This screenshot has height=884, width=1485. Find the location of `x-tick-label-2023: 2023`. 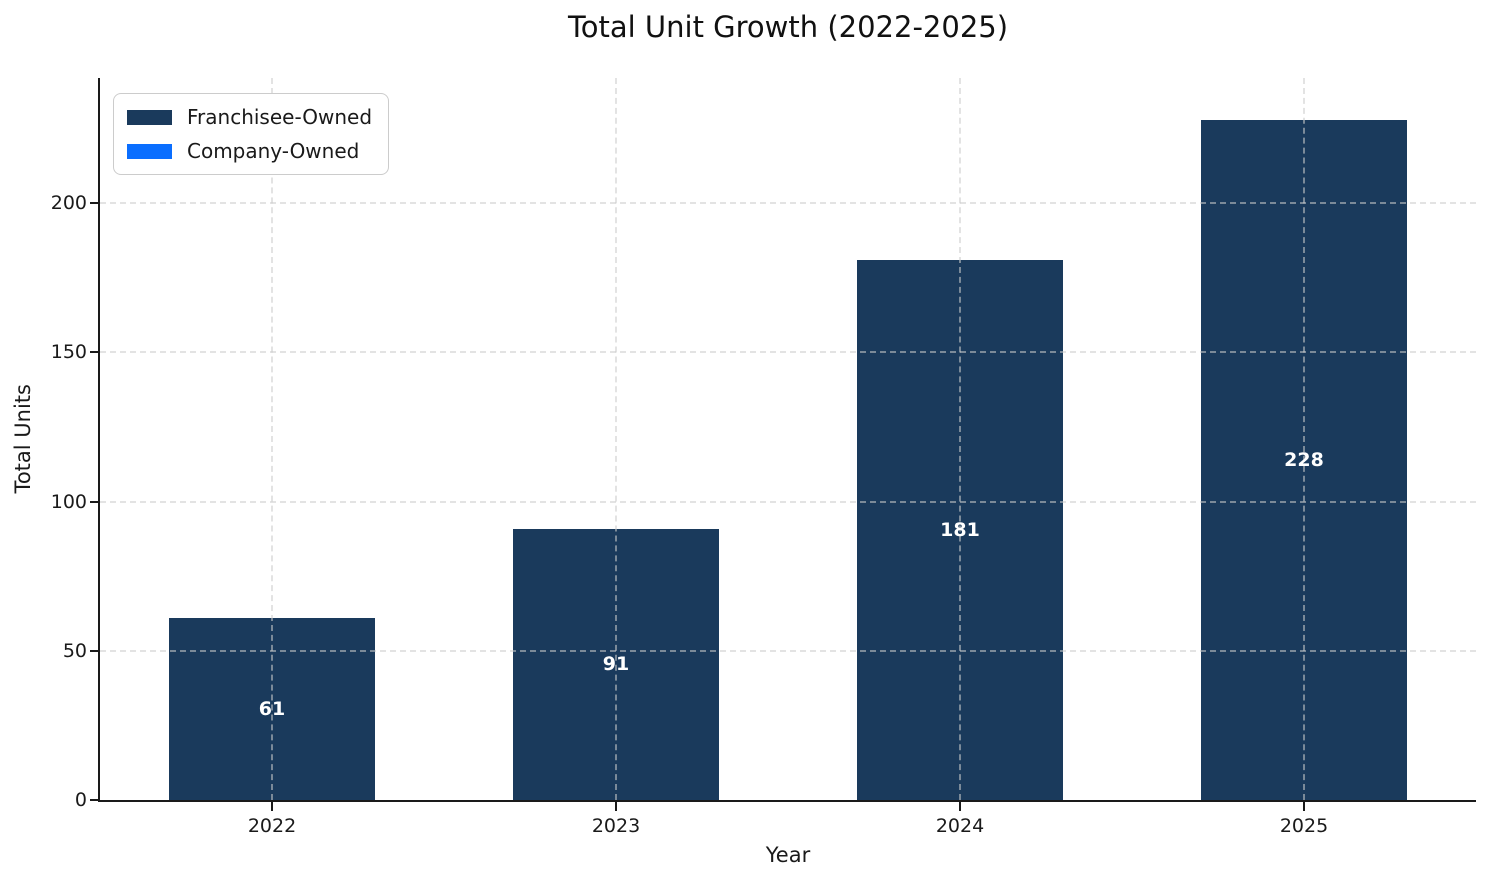

x-tick-label-2023: 2023 is located at coordinates (616, 826).